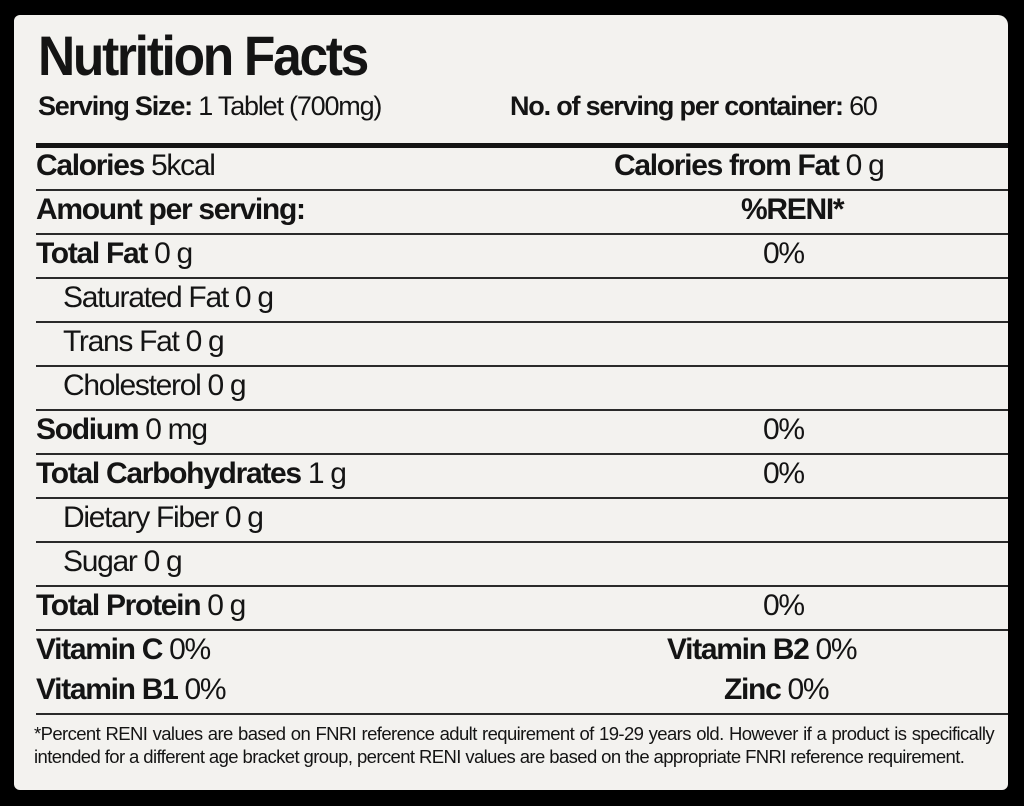 The width and height of the screenshot is (1024, 806). I want to click on nutrient-label: Trans Fat, so click(121, 341).